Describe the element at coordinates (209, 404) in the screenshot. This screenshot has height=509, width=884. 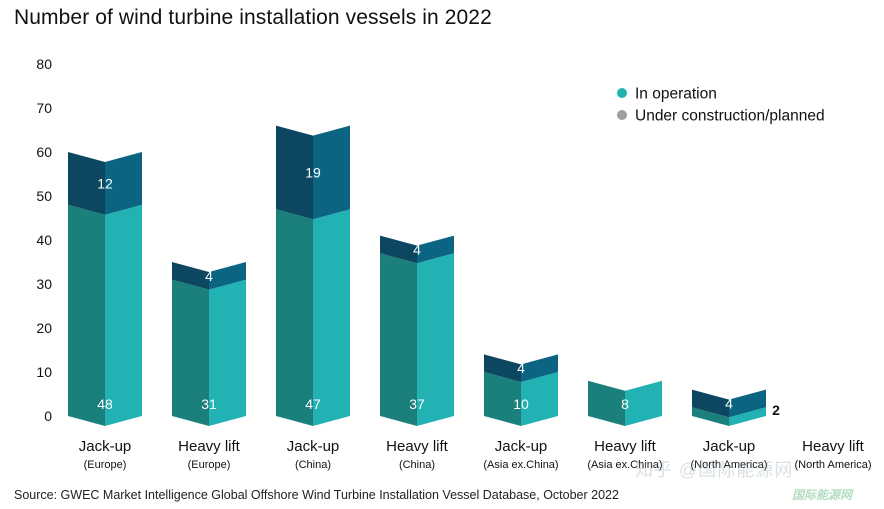
I see `value-label-in-operation: 31` at that location.